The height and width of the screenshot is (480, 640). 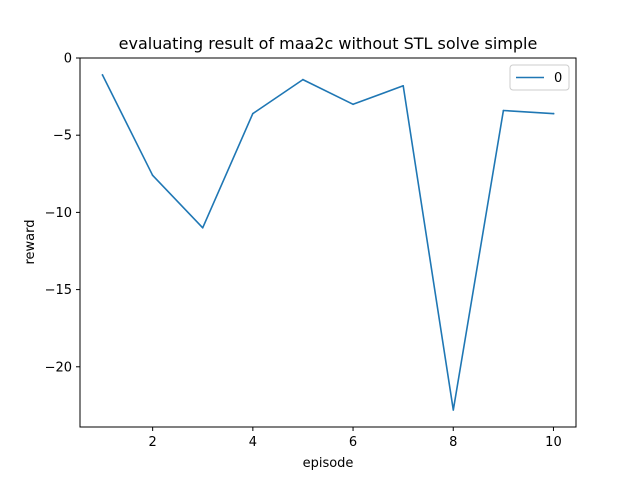 What do you see at coordinates (328, 463) in the screenshot?
I see `x-axis-label: episode` at bounding box center [328, 463].